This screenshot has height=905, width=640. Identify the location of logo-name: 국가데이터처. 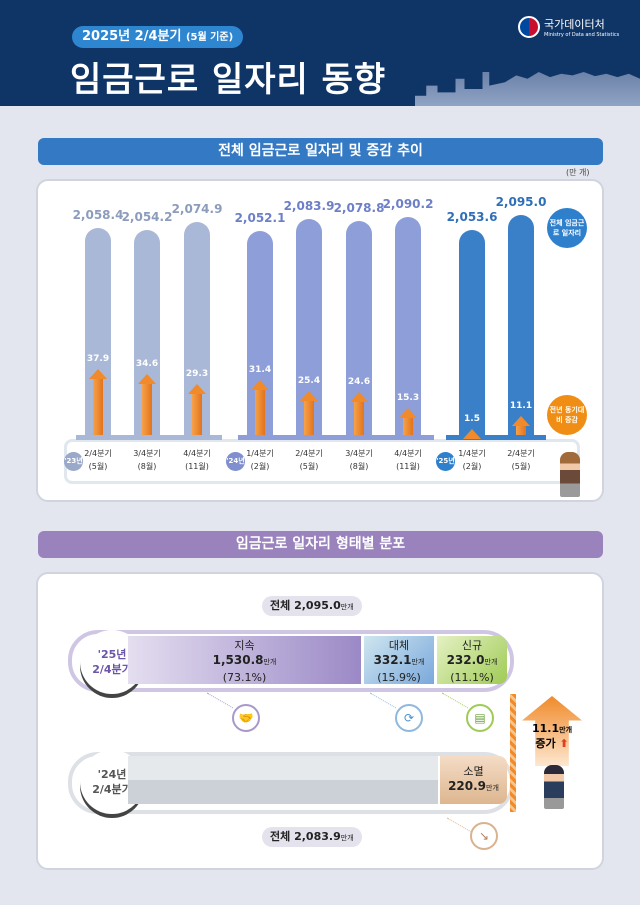
(574, 24).